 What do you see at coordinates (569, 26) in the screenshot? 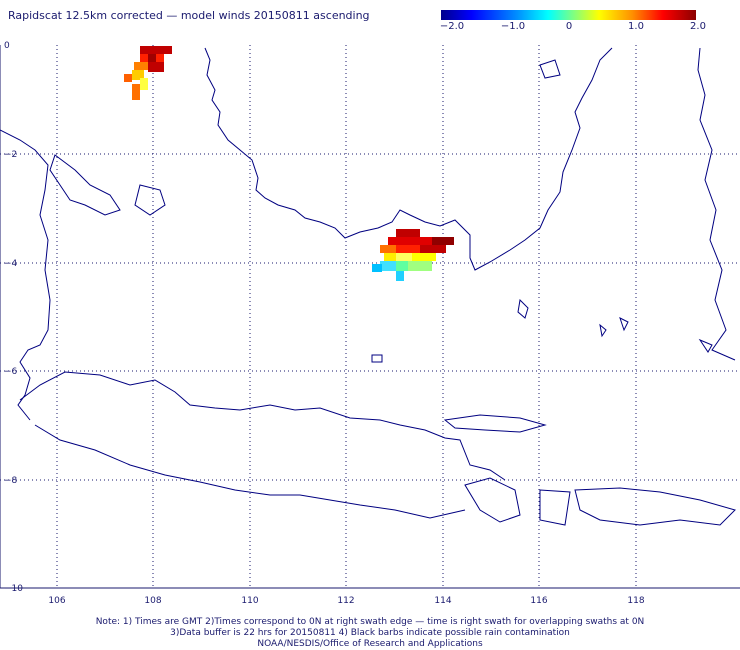
I see `colorbar-tick: 0` at bounding box center [569, 26].